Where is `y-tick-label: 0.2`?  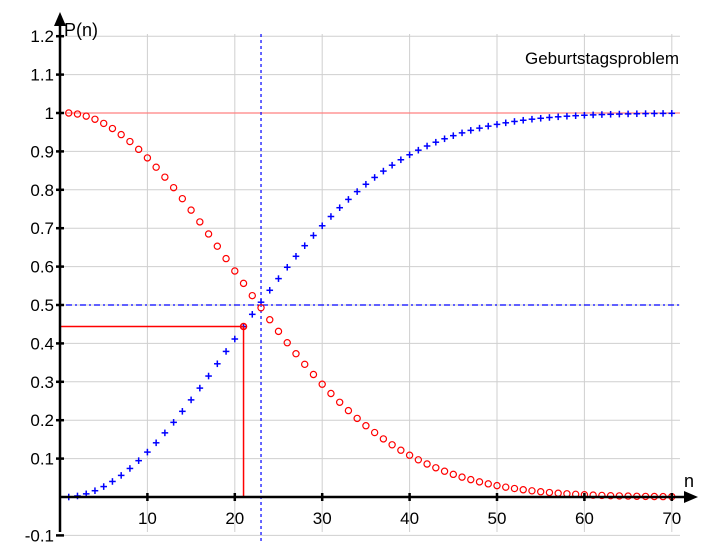
y-tick-label: 0.2 is located at coordinates (42, 420).